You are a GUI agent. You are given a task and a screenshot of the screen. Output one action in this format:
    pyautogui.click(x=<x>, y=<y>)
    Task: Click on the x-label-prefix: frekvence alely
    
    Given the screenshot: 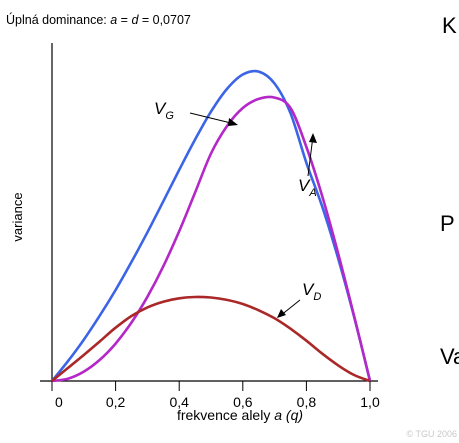 What is the action you would take?
    pyautogui.click(x=225, y=415)
    